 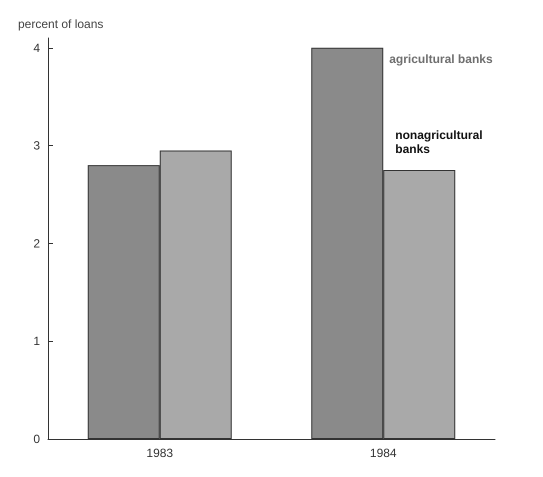 What do you see at coordinates (160, 453) in the screenshot?
I see `x-tick-label: 1983` at bounding box center [160, 453].